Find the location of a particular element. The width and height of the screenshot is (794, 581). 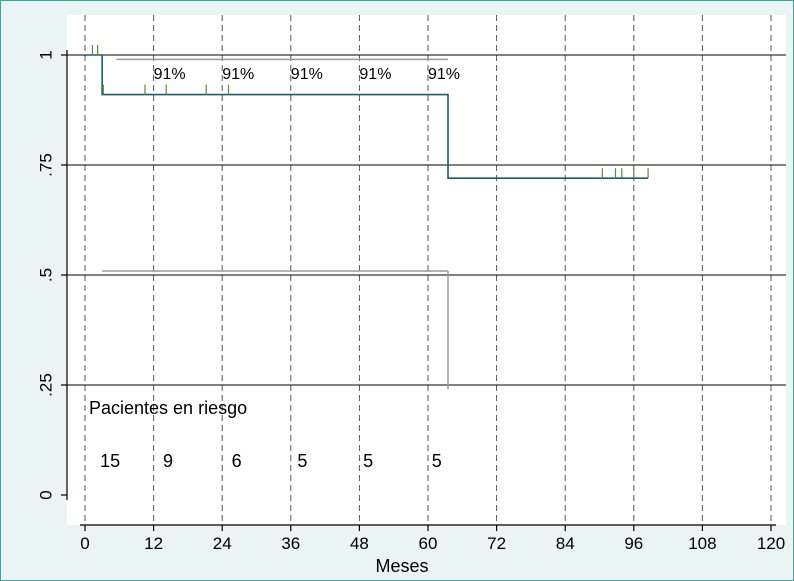

y-tick-label: 0 is located at coordinates (45, 494).